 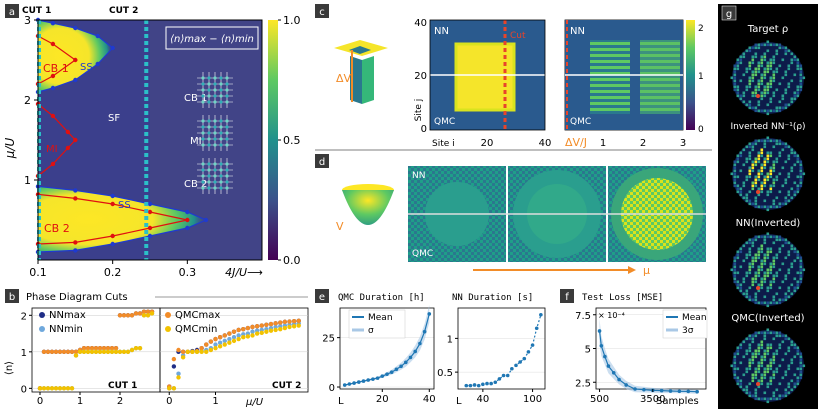 I want to click on cut2-label: CUT 2, so click(x=123, y=11).